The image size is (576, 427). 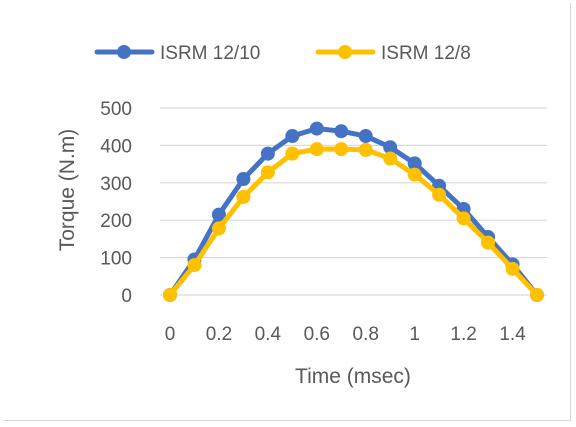 What do you see at coordinates (317, 334) in the screenshot?
I see `x-tick-label: 0.6` at bounding box center [317, 334].